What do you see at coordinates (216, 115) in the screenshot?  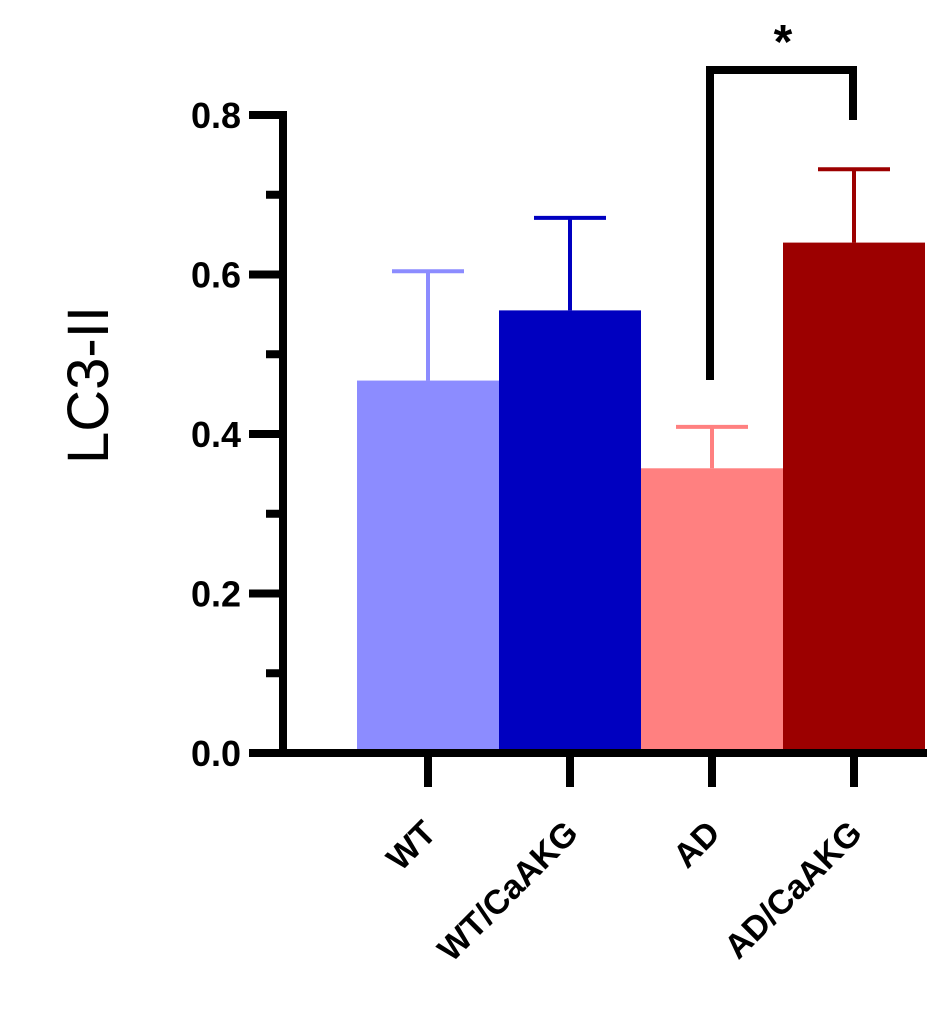 I see `y-tick-label: 0.8` at bounding box center [216, 115].